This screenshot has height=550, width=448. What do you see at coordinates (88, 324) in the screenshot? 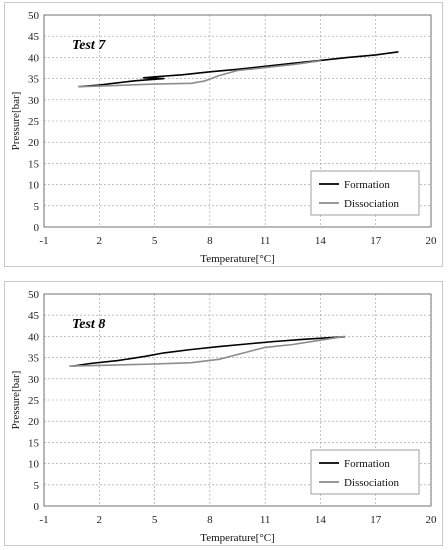
I see `panel-label: Test 8` at bounding box center [88, 324].